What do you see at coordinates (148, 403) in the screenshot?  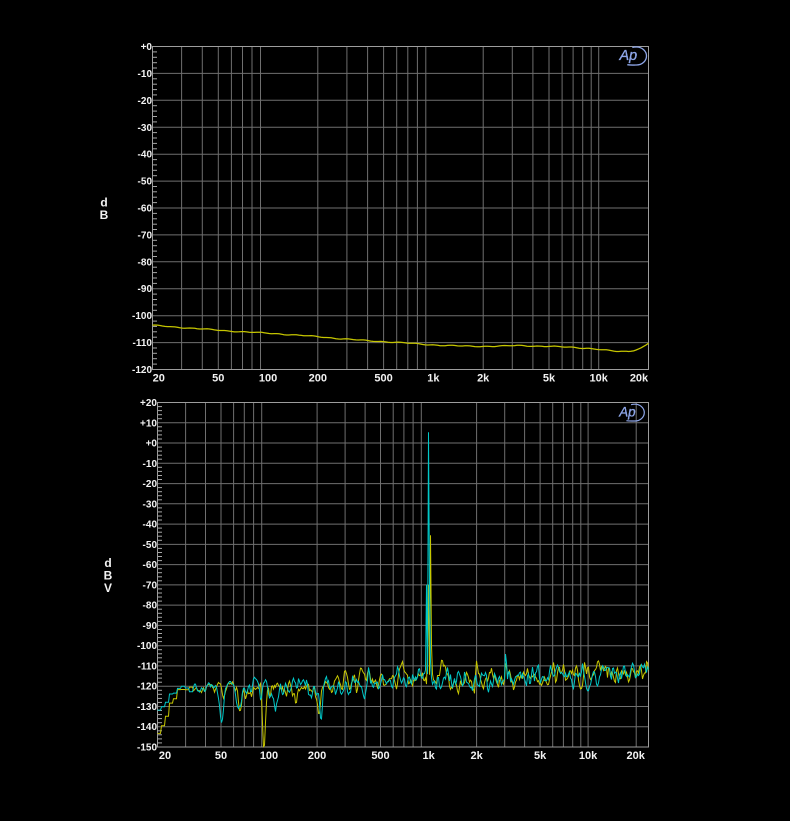 I see `svg-text: +20` at bounding box center [148, 403].